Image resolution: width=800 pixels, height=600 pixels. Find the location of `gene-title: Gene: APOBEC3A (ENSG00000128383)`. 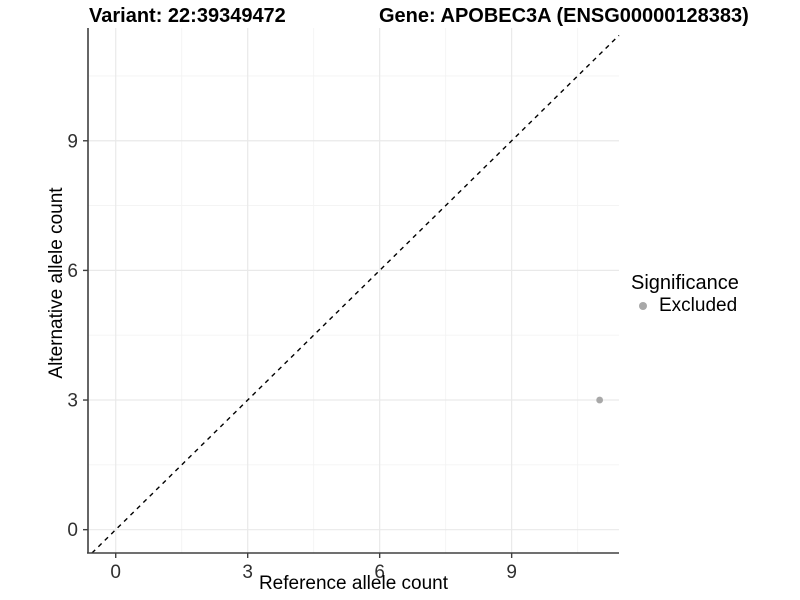

gene-title: Gene: APOBEC3A (ENSG00000128383) is located at coordinates (564, 16).